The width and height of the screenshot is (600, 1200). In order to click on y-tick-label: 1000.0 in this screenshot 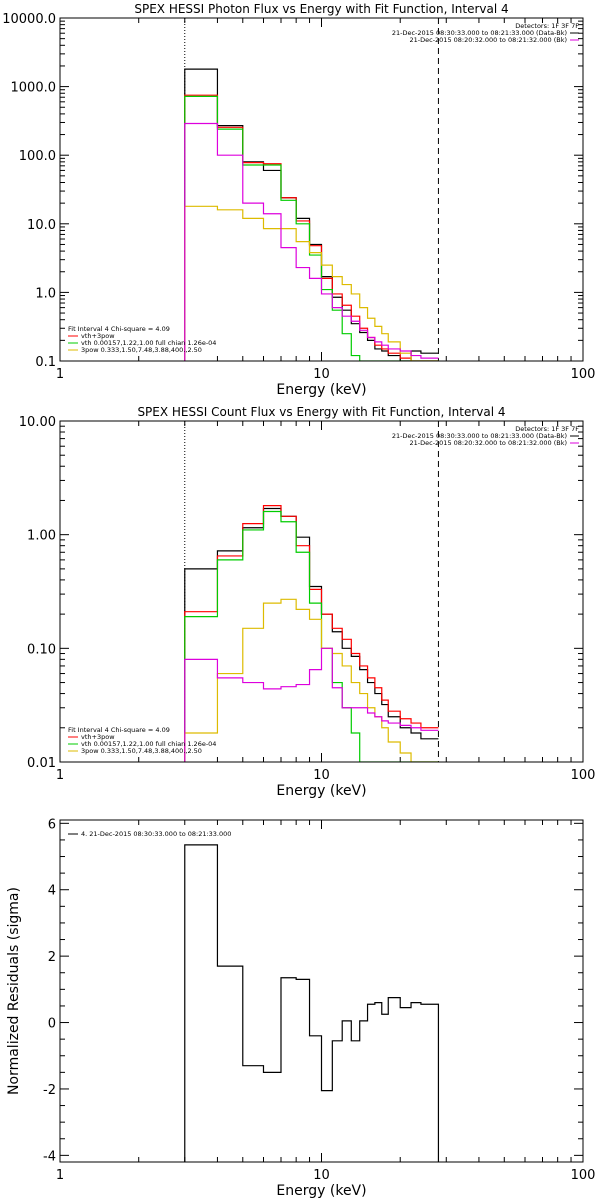, I will do `click(34, 88)`.